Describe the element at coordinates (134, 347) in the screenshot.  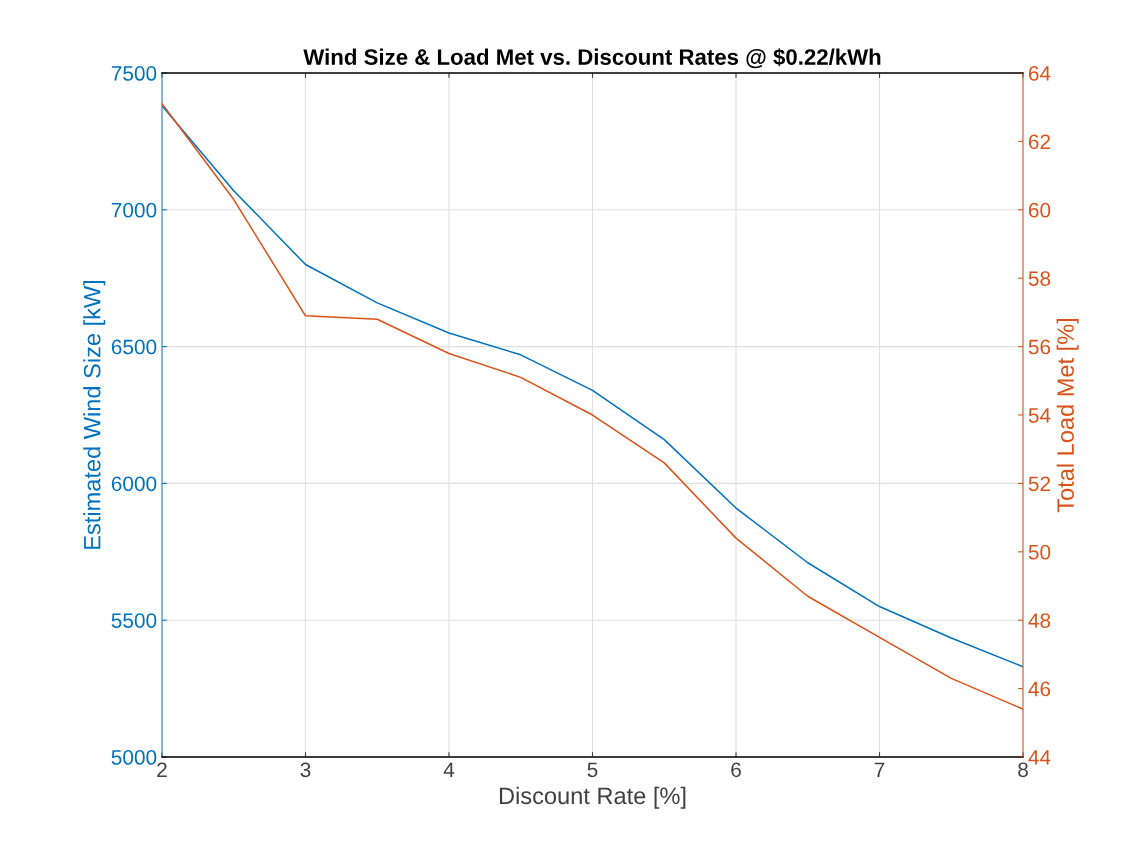
I see `y-tick-label: 6500` at that location.